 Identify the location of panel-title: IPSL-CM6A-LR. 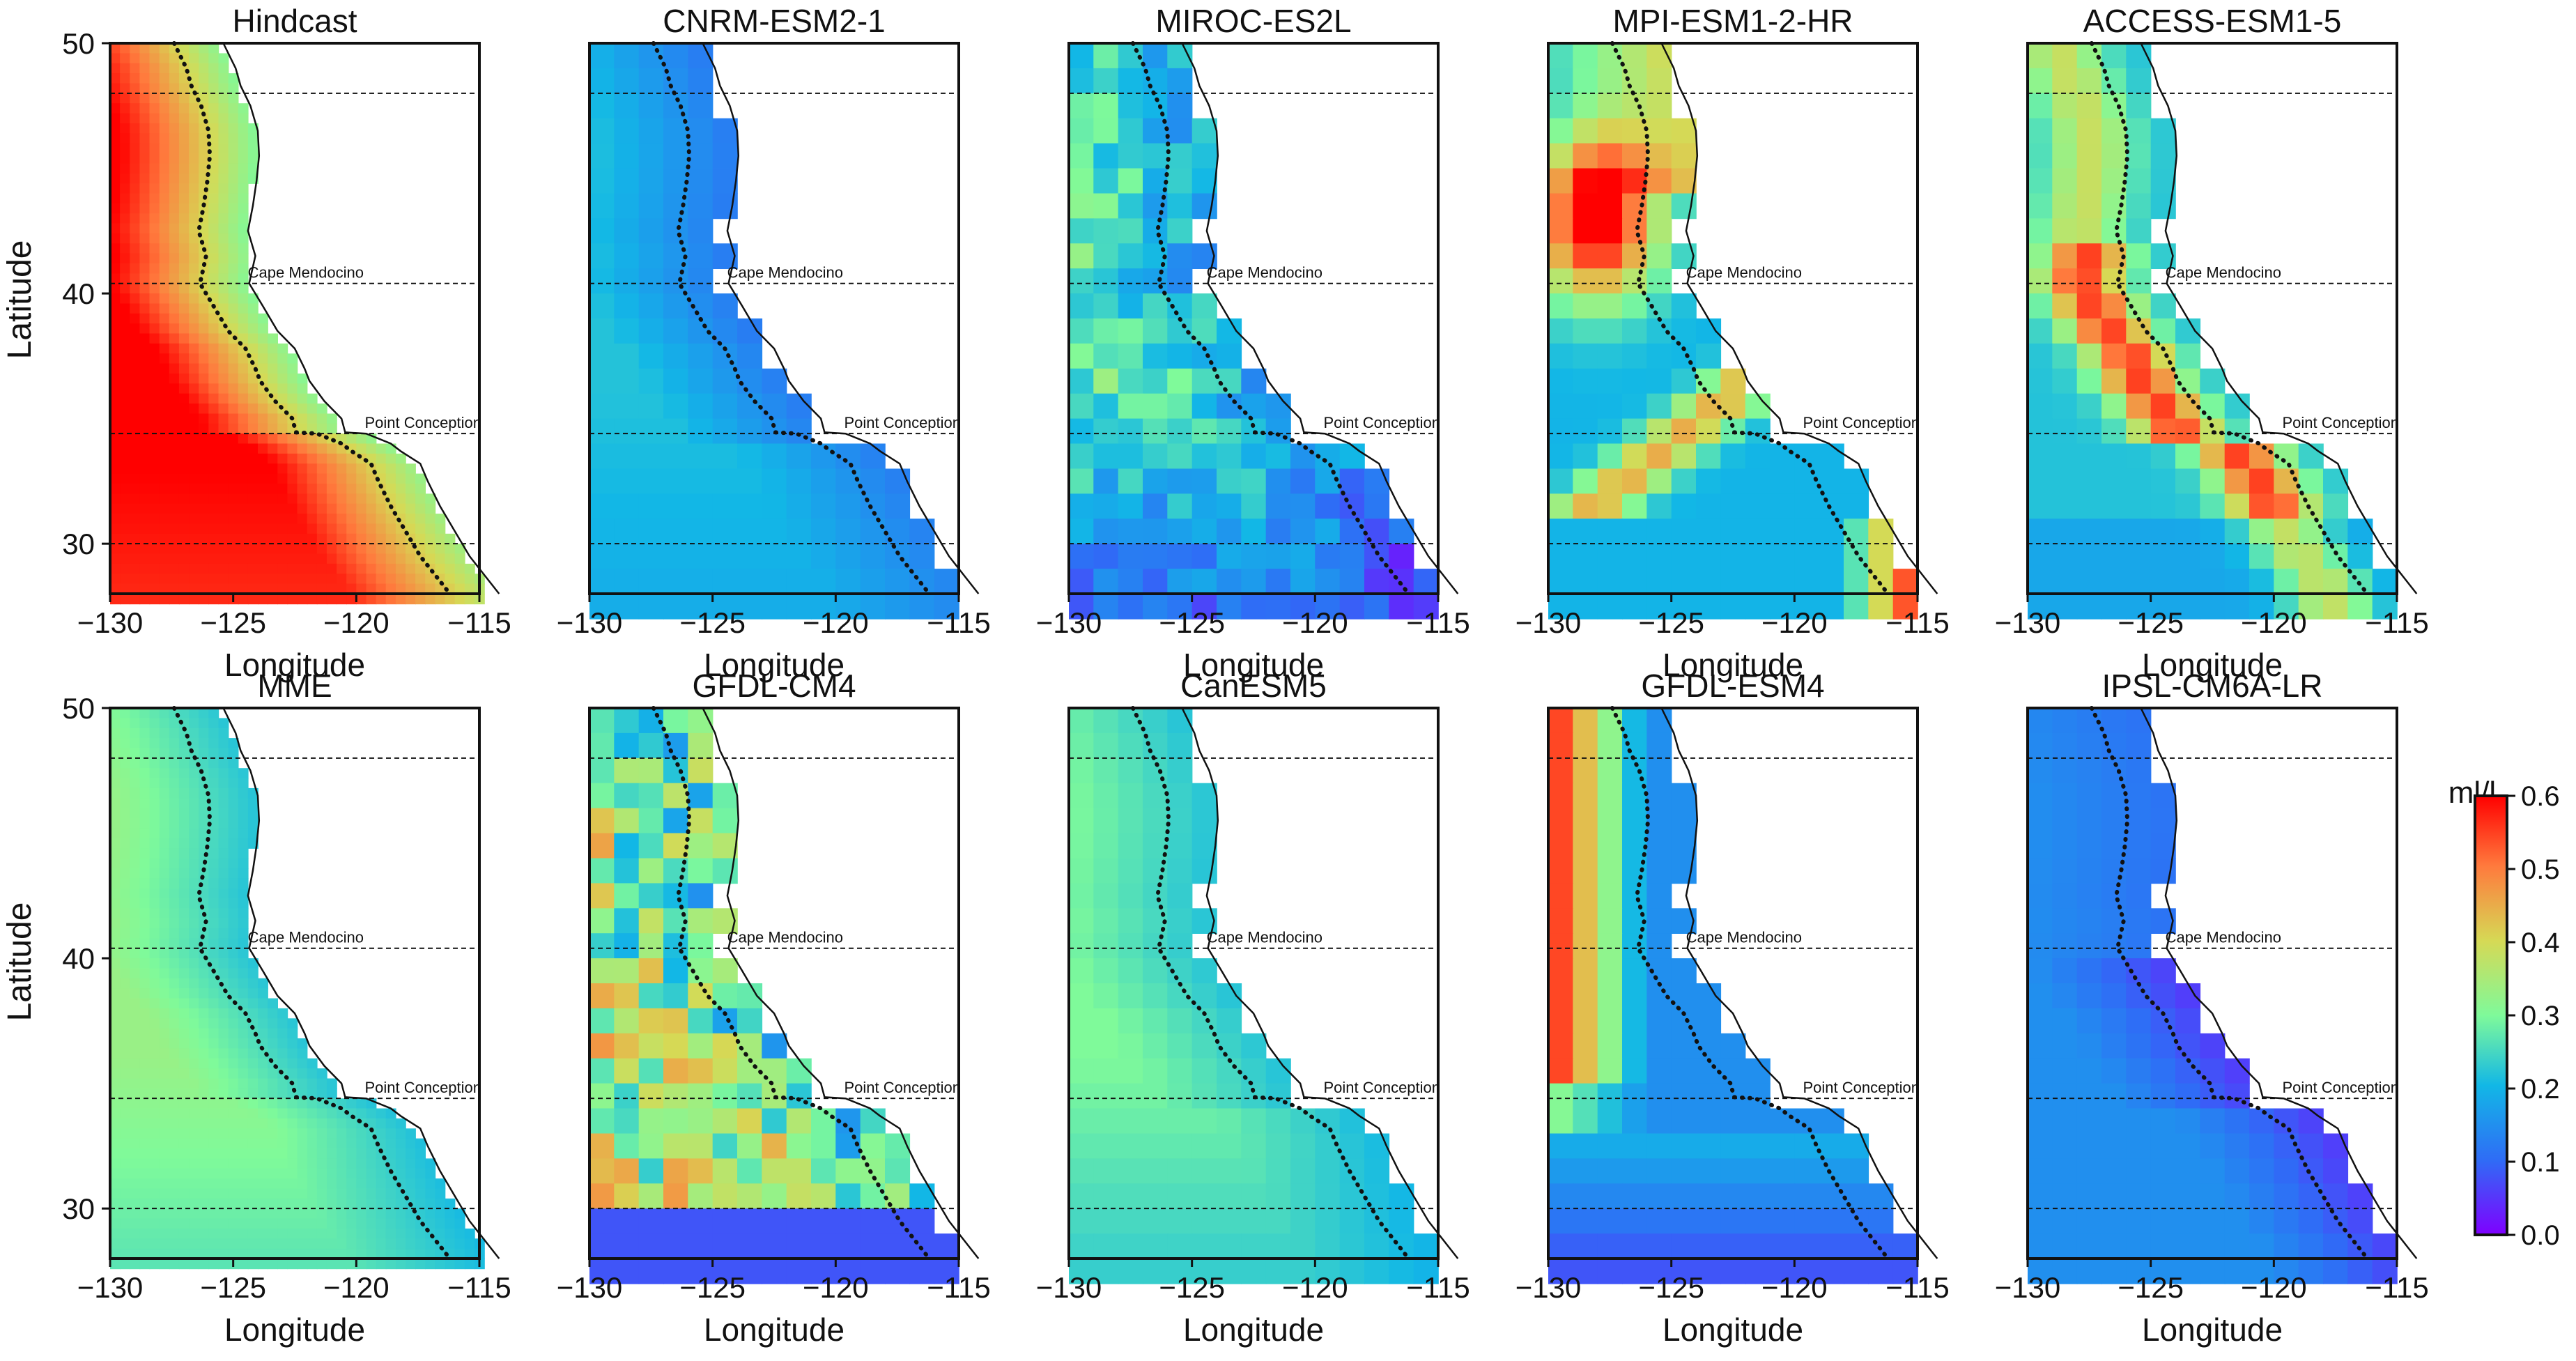
(2212, 686).